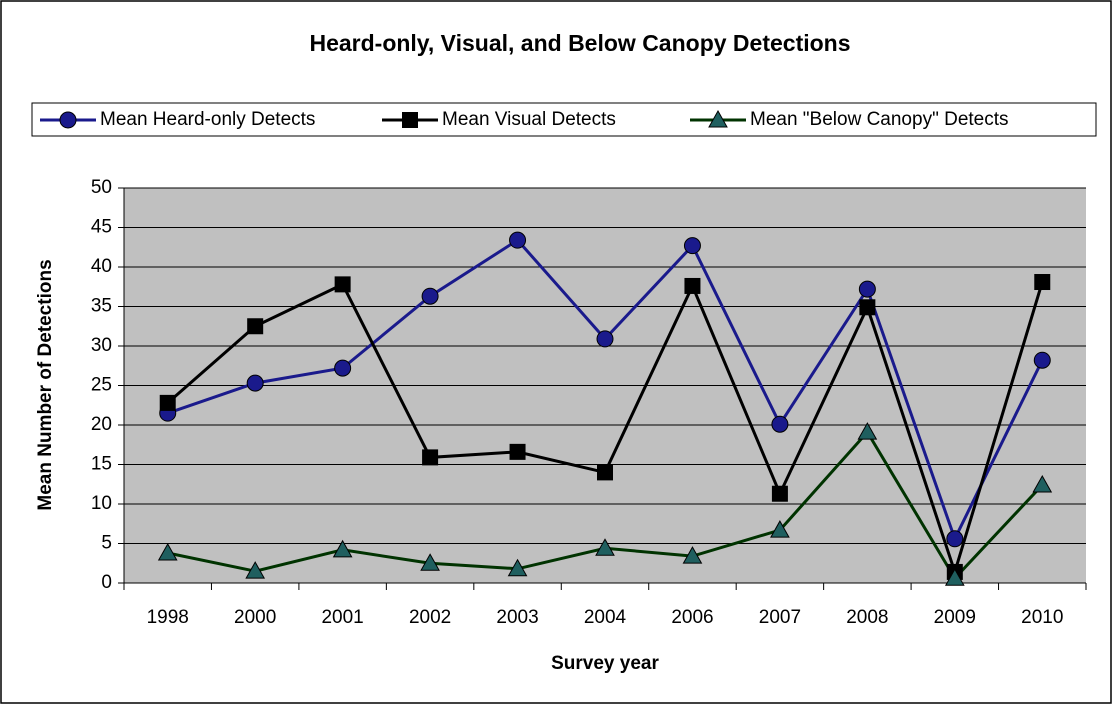  I want to click on y-tick-label: 10, so click(101, 503).